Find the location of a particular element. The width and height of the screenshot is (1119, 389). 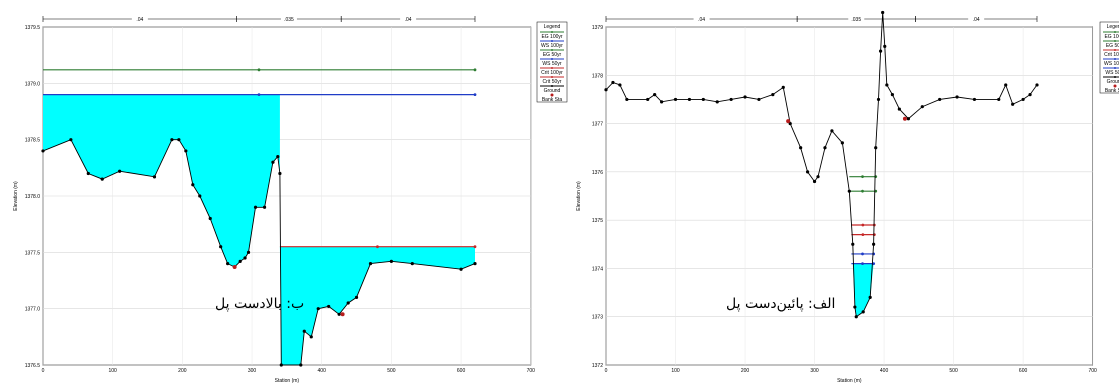

y-tick-label: 1379.0 is located at coordinates (33, 84).